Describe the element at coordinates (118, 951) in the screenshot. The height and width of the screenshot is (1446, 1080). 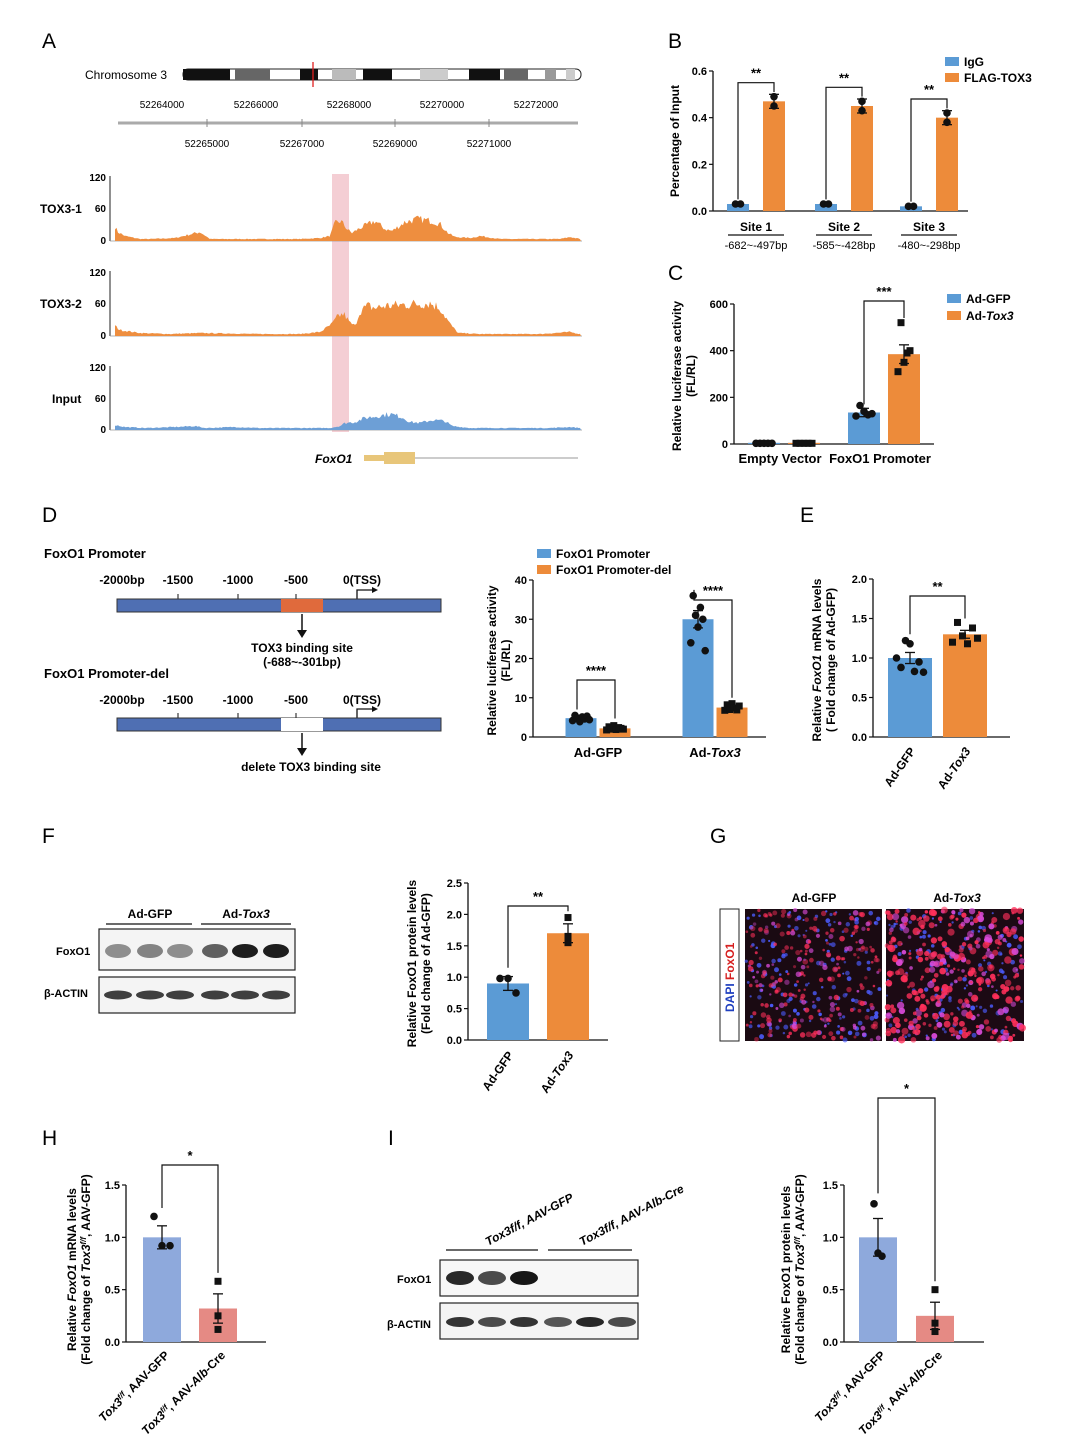
I see `blot-band` at that location.